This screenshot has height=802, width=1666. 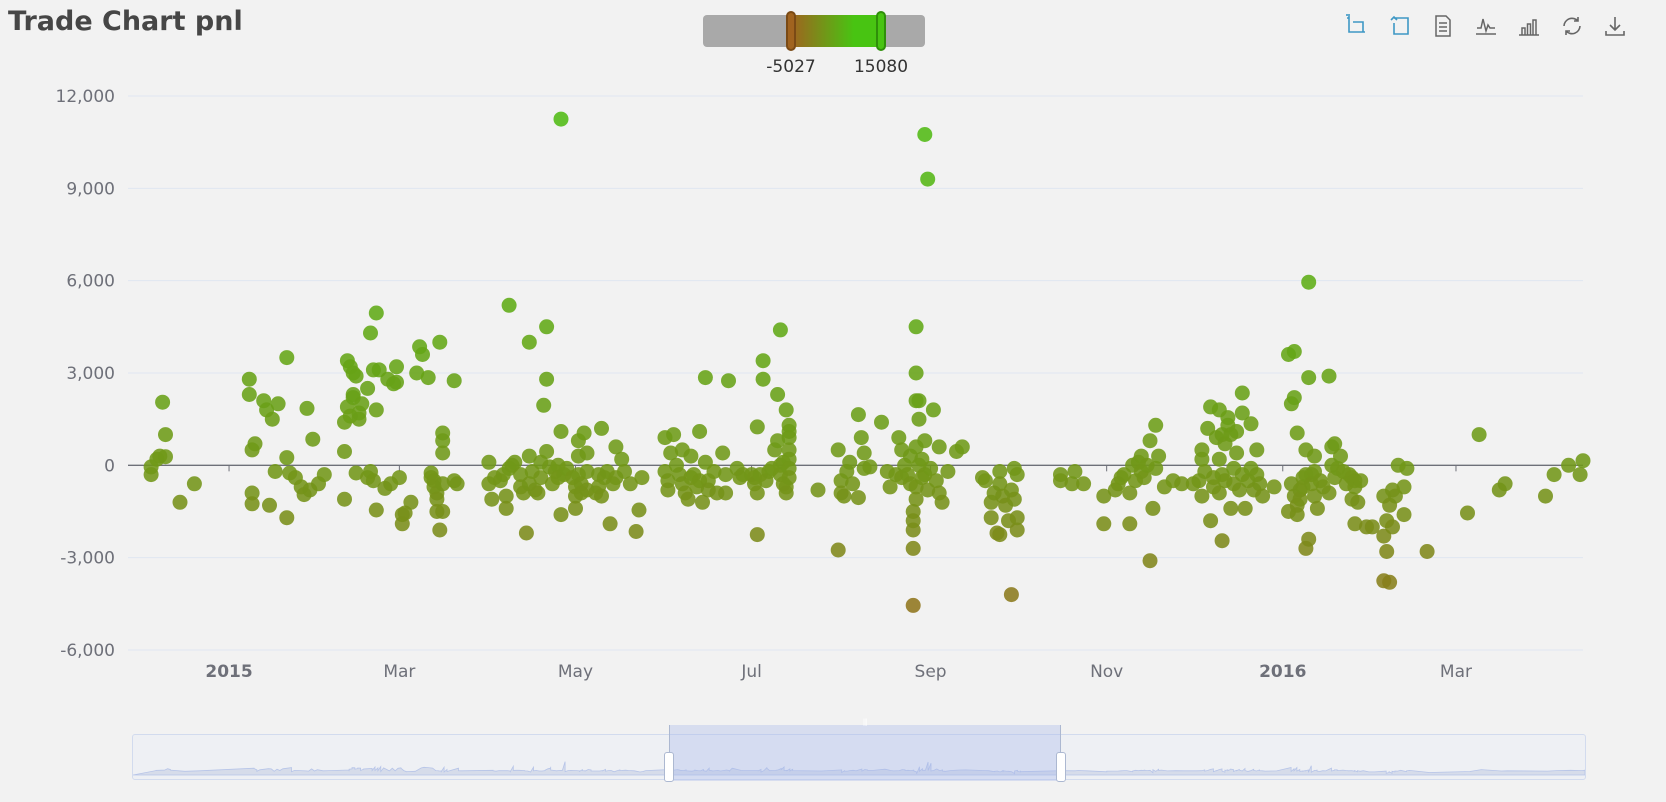 I want to click on visual-map-min-handle, so click(x=791, y=31).